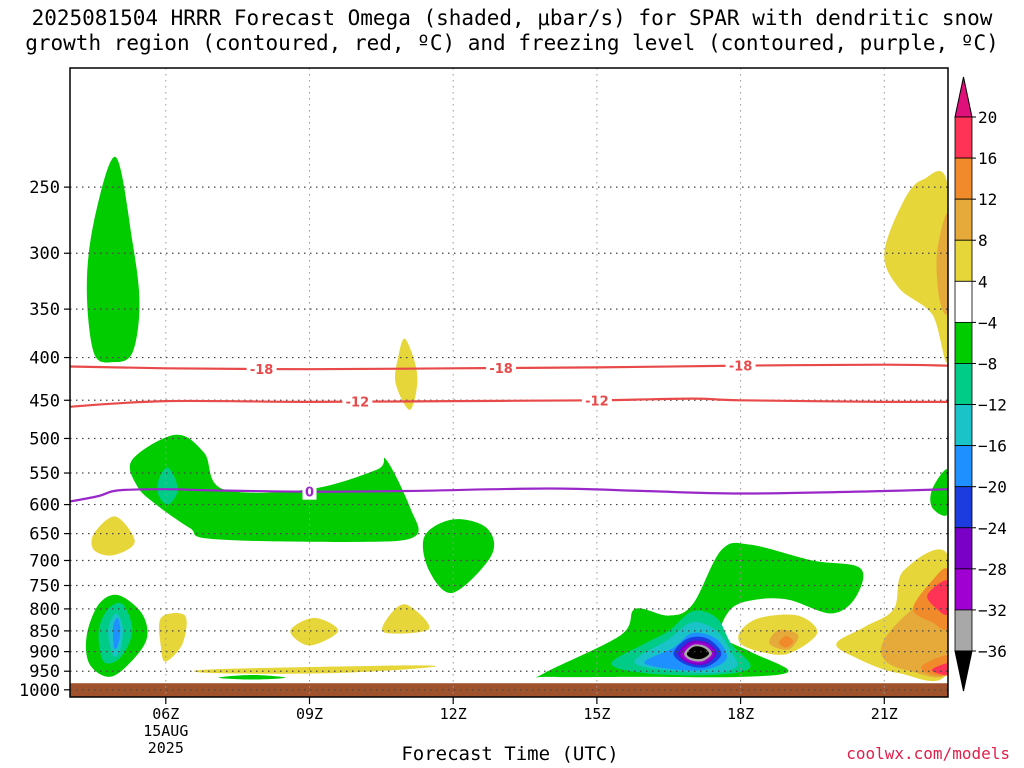 The width and height of the screenshot is (1024, 768). What do you see at coordinates (44, 310) in the screenshot?
I see `y-tick-350: 350` at bounding box center [44, 310].